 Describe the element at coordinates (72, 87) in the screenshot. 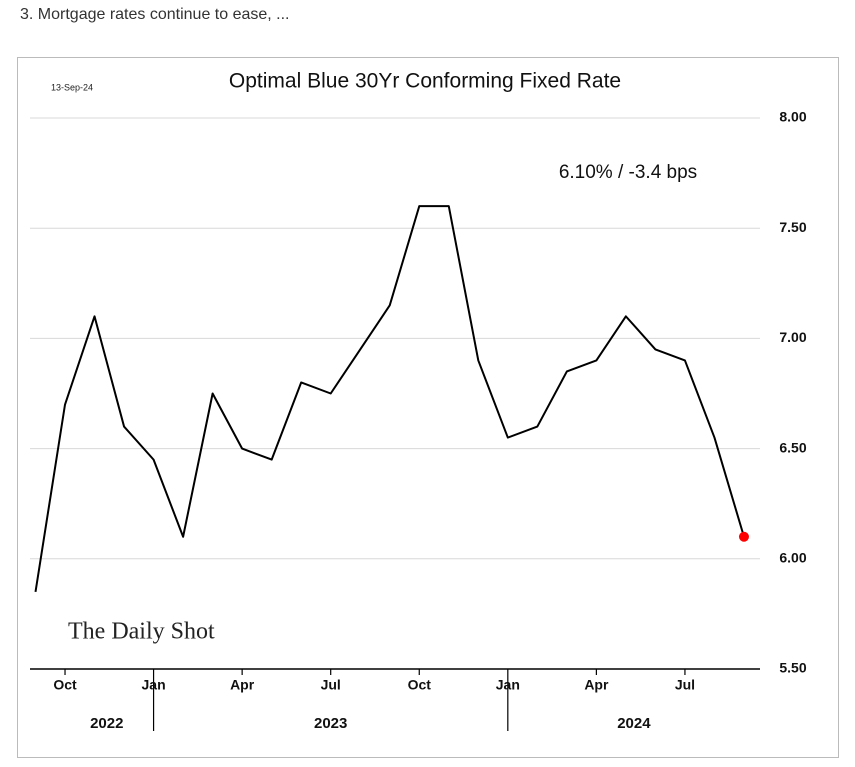

I see `date-label: 13-Sep-24` at that location.